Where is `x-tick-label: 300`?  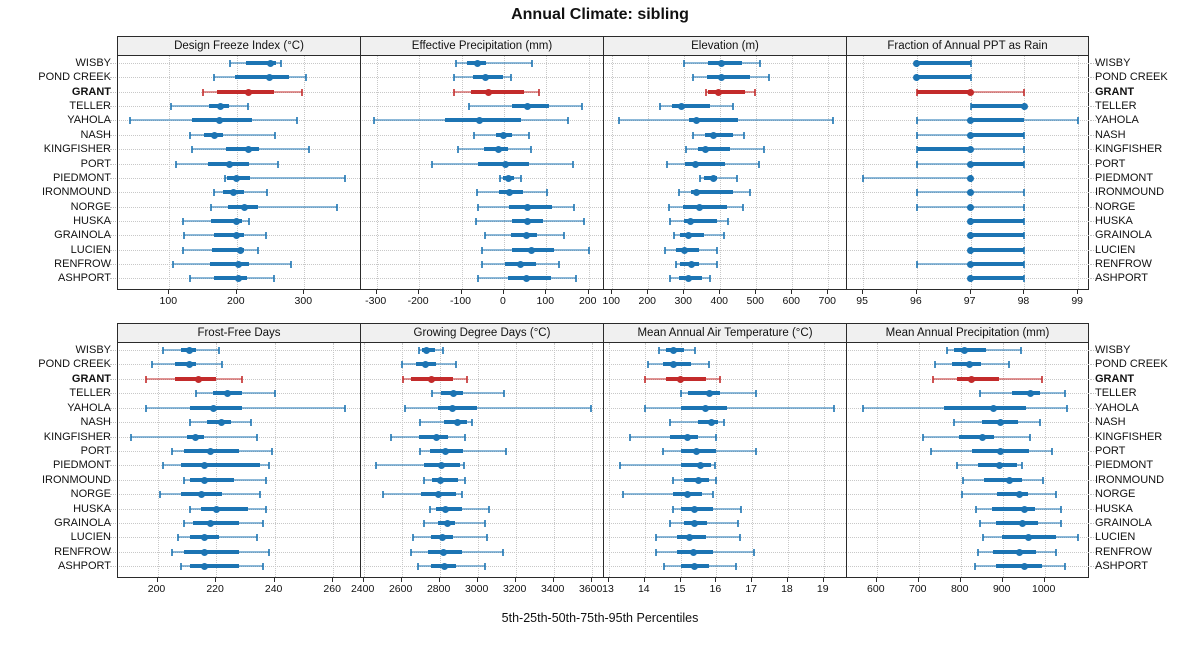 x-tick-label: 300 is located at coordinates (683, 301).